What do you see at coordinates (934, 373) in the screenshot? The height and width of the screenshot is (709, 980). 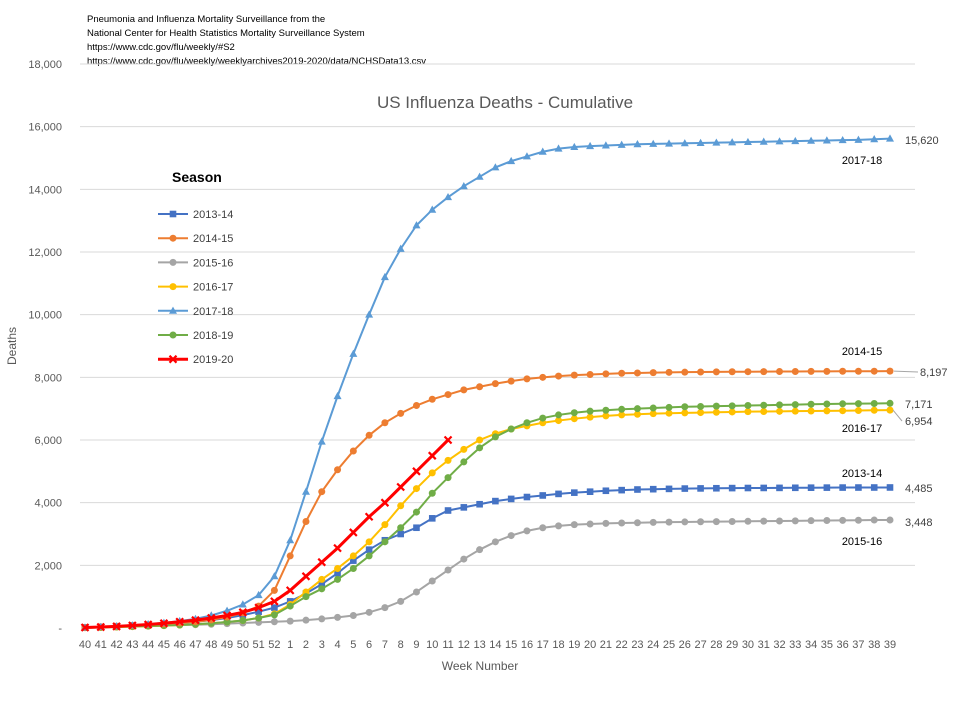 I see `end-value-2014-15: 8,197` at bounding box center [934, 373].